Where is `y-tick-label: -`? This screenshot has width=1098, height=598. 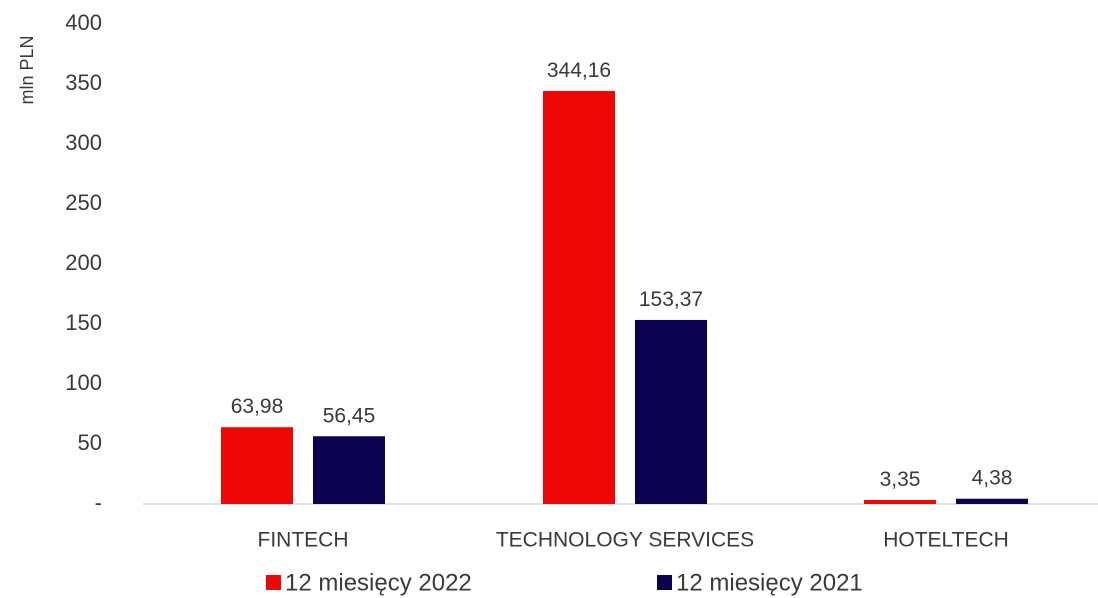 y-tick-label: - is located at coordinates (98, 502).